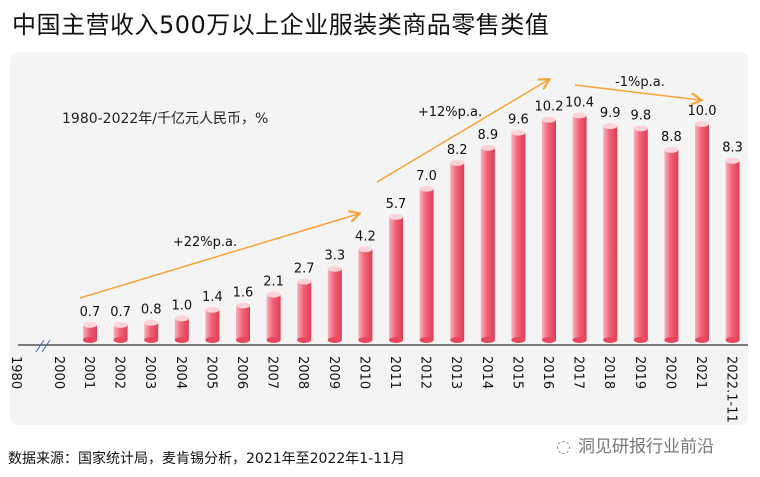  What do you see at coordinates (486, 372) in the screenshot?
I see `x-tick-label: 2014` at bounding box center [486, 372].